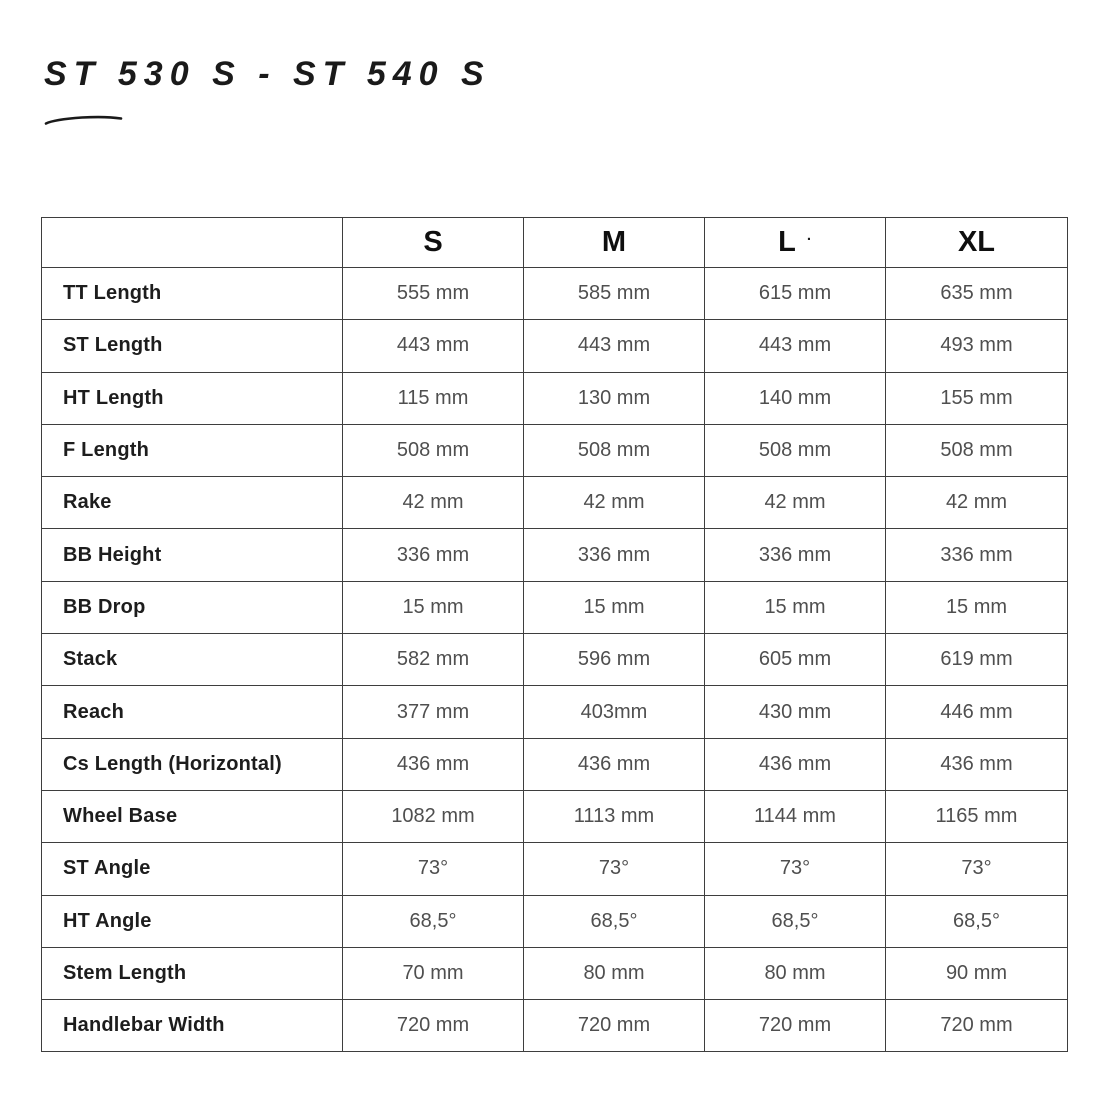 The image size is (1100, 1100). I want to click on table-cell: 582 mm, so click(433, 660).